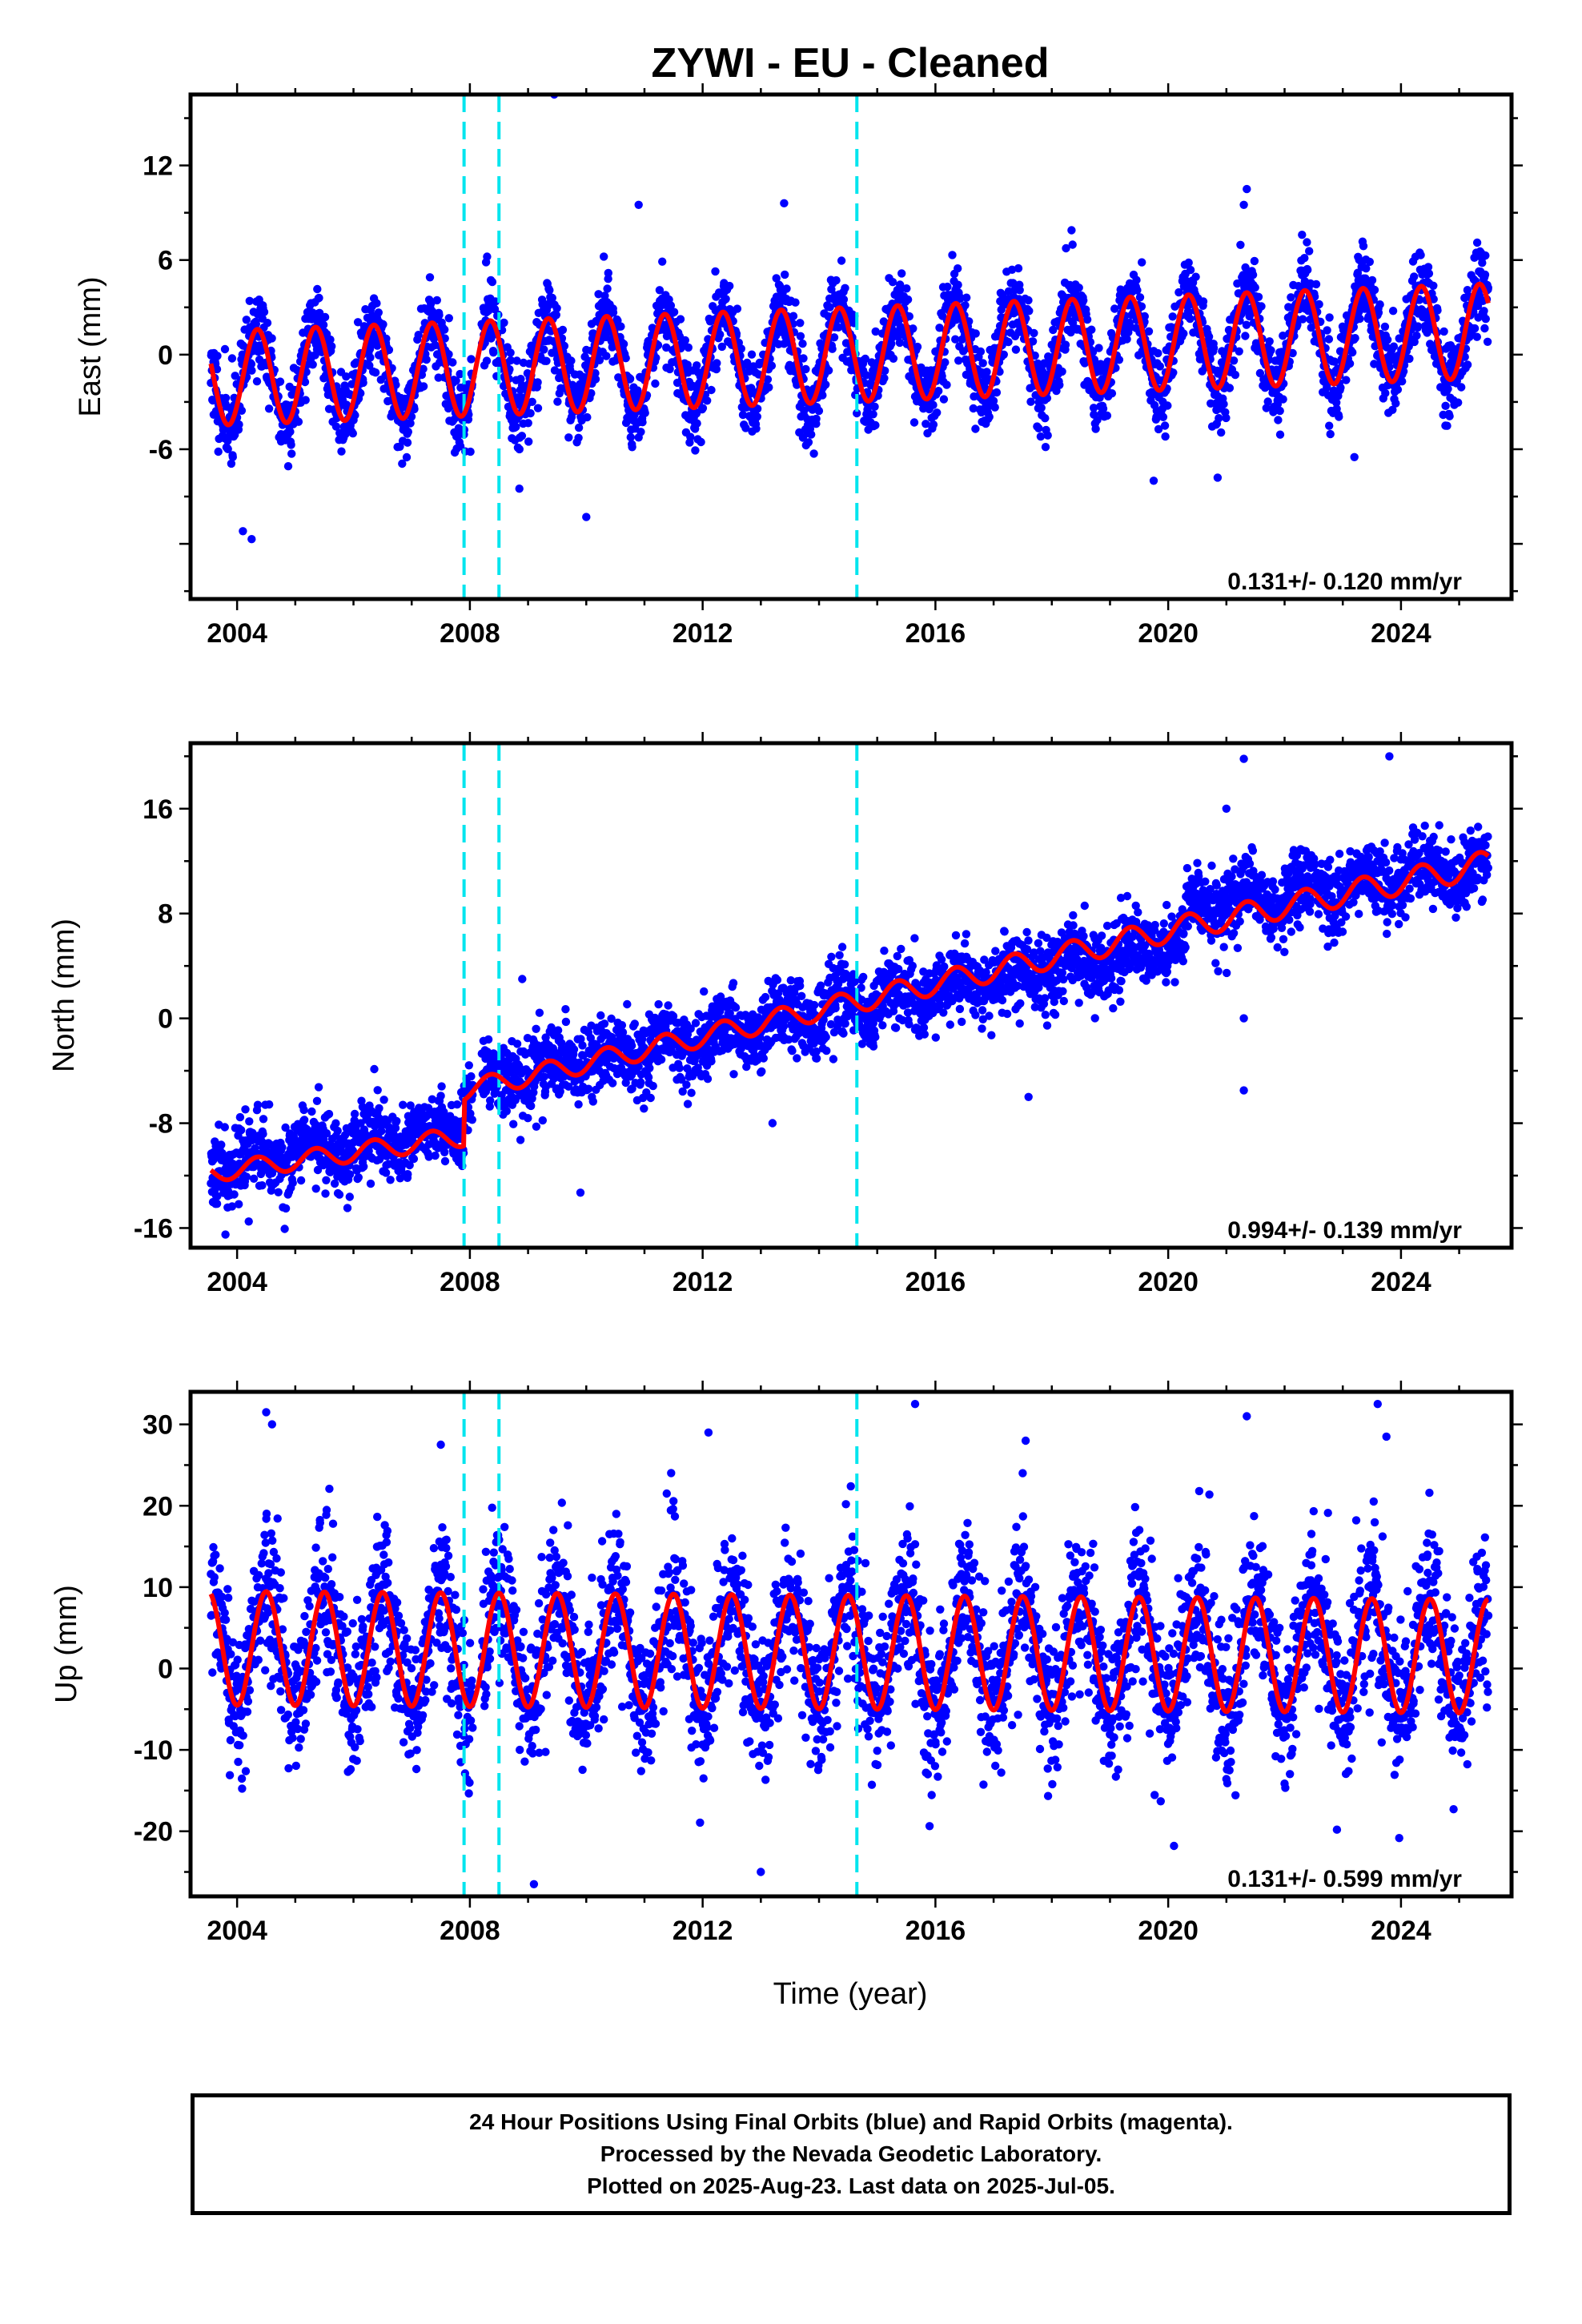  What do you see at coordinates (161, 450) in the screenshot?
I see `y-tick-label: -6` at bounding box center [161, 450].